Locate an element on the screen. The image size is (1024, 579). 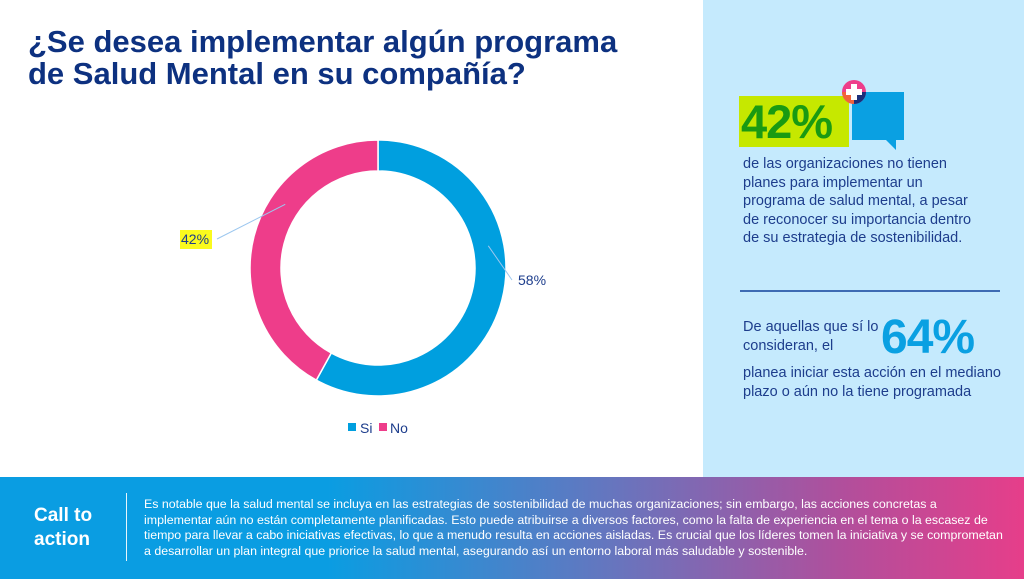
legend: Si No is located at coordinates (378, 428).